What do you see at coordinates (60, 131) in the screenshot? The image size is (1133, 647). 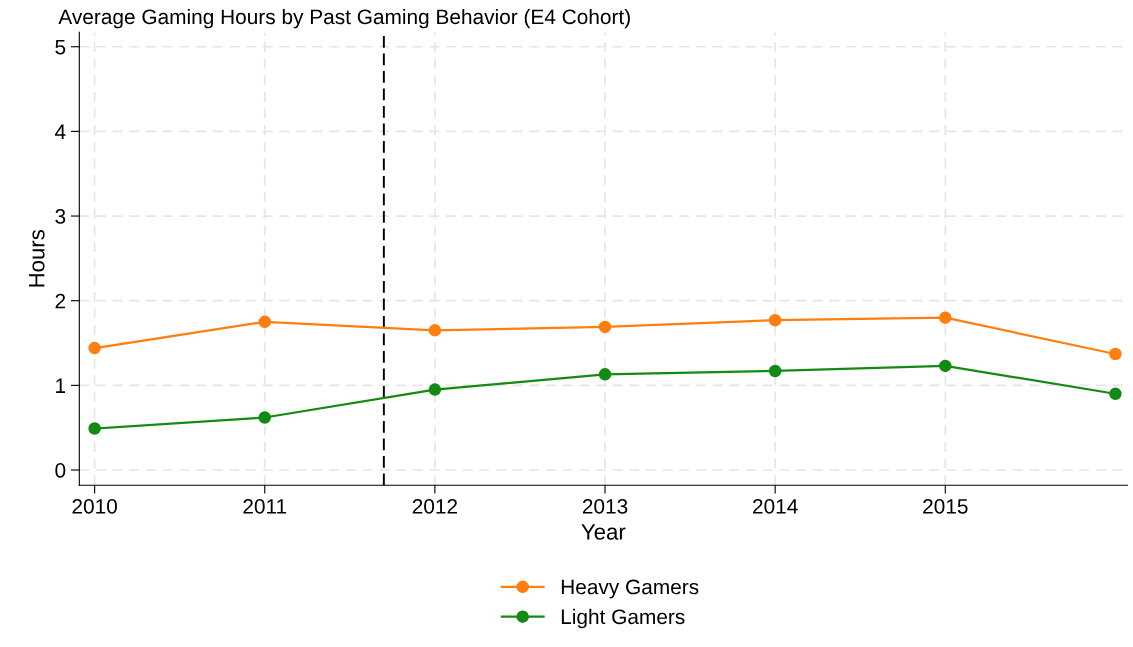 I see `y-tick-label: 4` at bounding box center [60, 131].